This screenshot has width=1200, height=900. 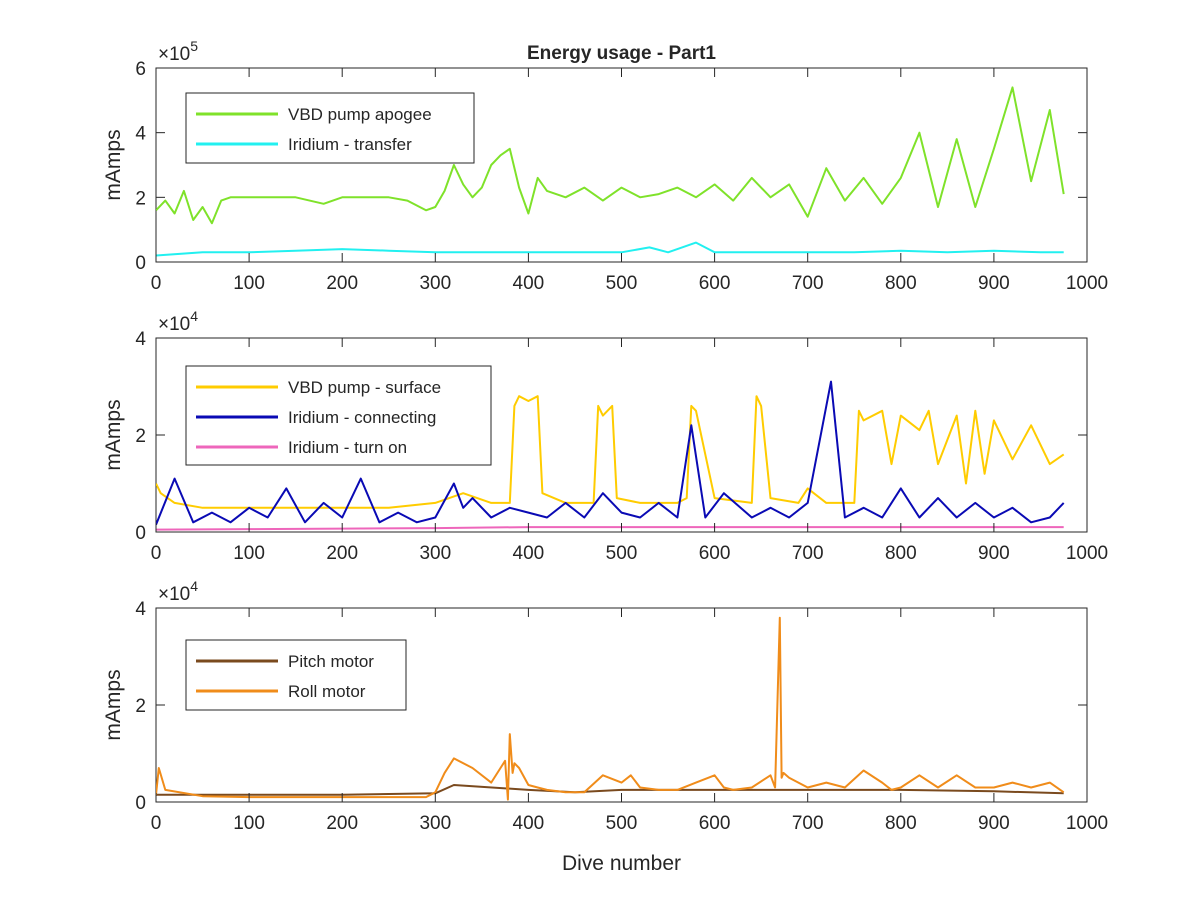 What do you see at coordinates (347, 447) in the screenshot?
I see `legend-label-iridium-turn-on: Iridium - turn on` at bounding box center [347, 447].